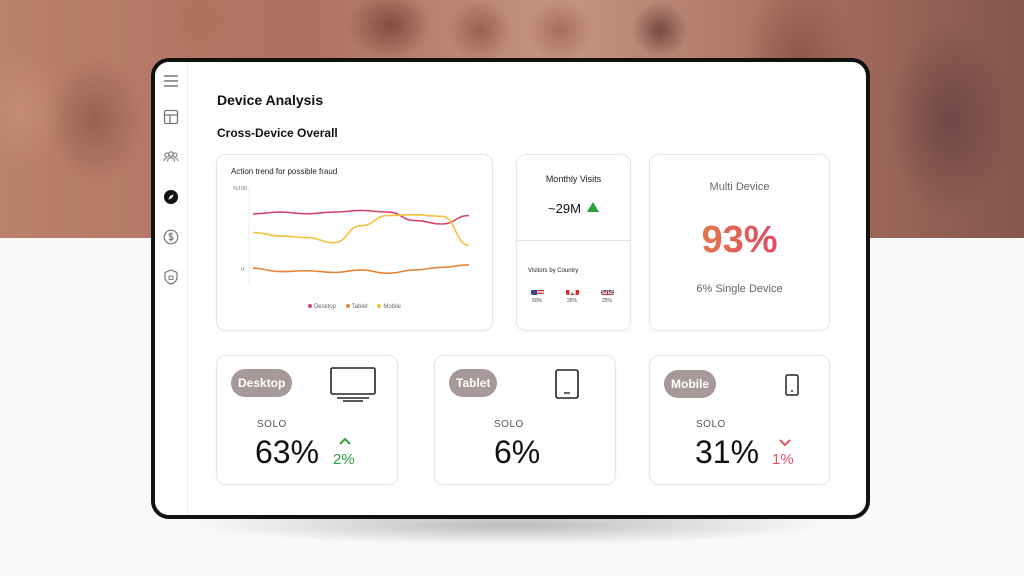  I want to click on uk-flag-icon, so click(607, 290).